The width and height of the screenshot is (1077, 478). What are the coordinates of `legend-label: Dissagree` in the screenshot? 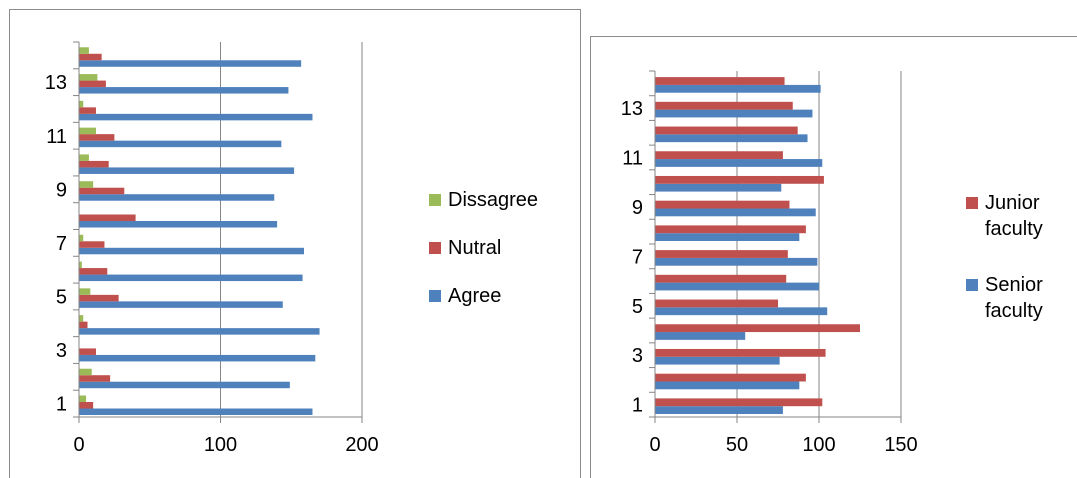 It's located at (493, 200).